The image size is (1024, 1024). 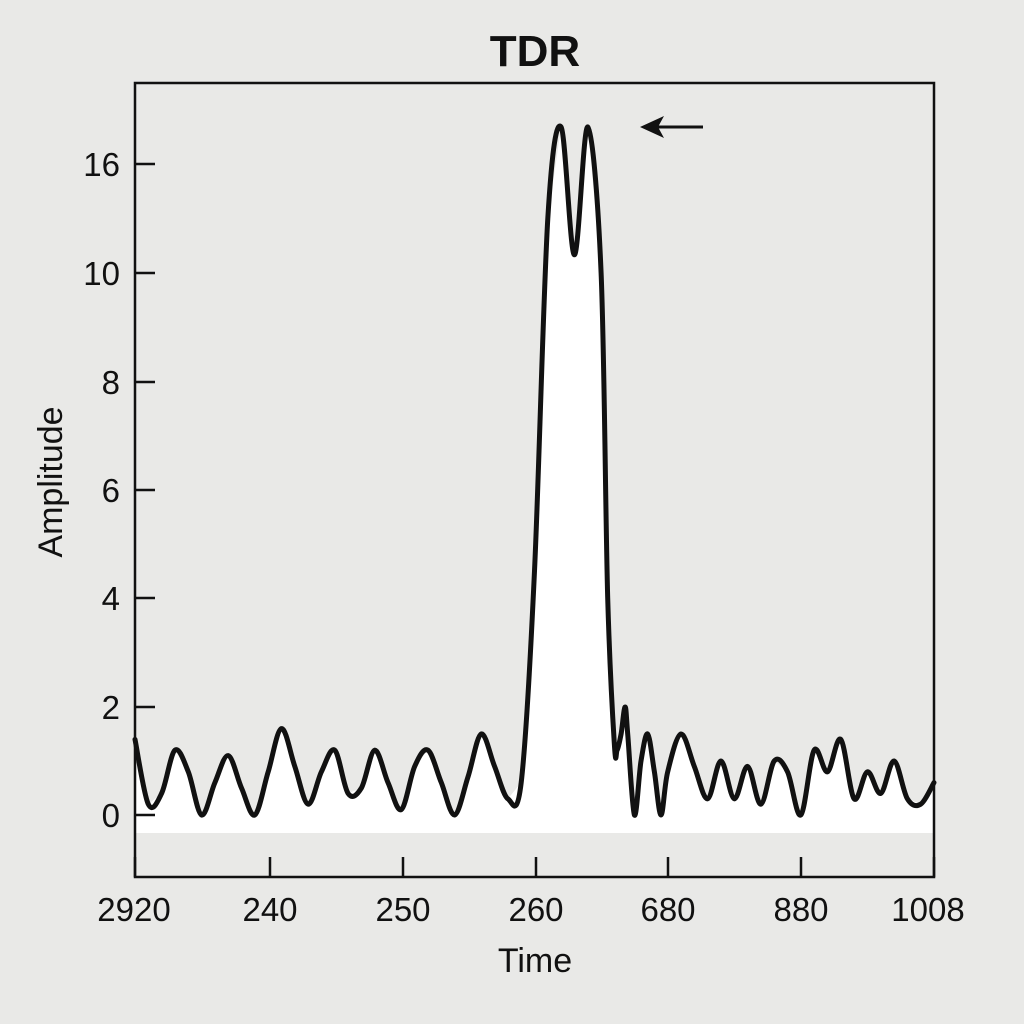 What do you see at coordinates (535, 961) in the screenshot?
I see `x-axis-label: Time` at bounding box center [535, 961].